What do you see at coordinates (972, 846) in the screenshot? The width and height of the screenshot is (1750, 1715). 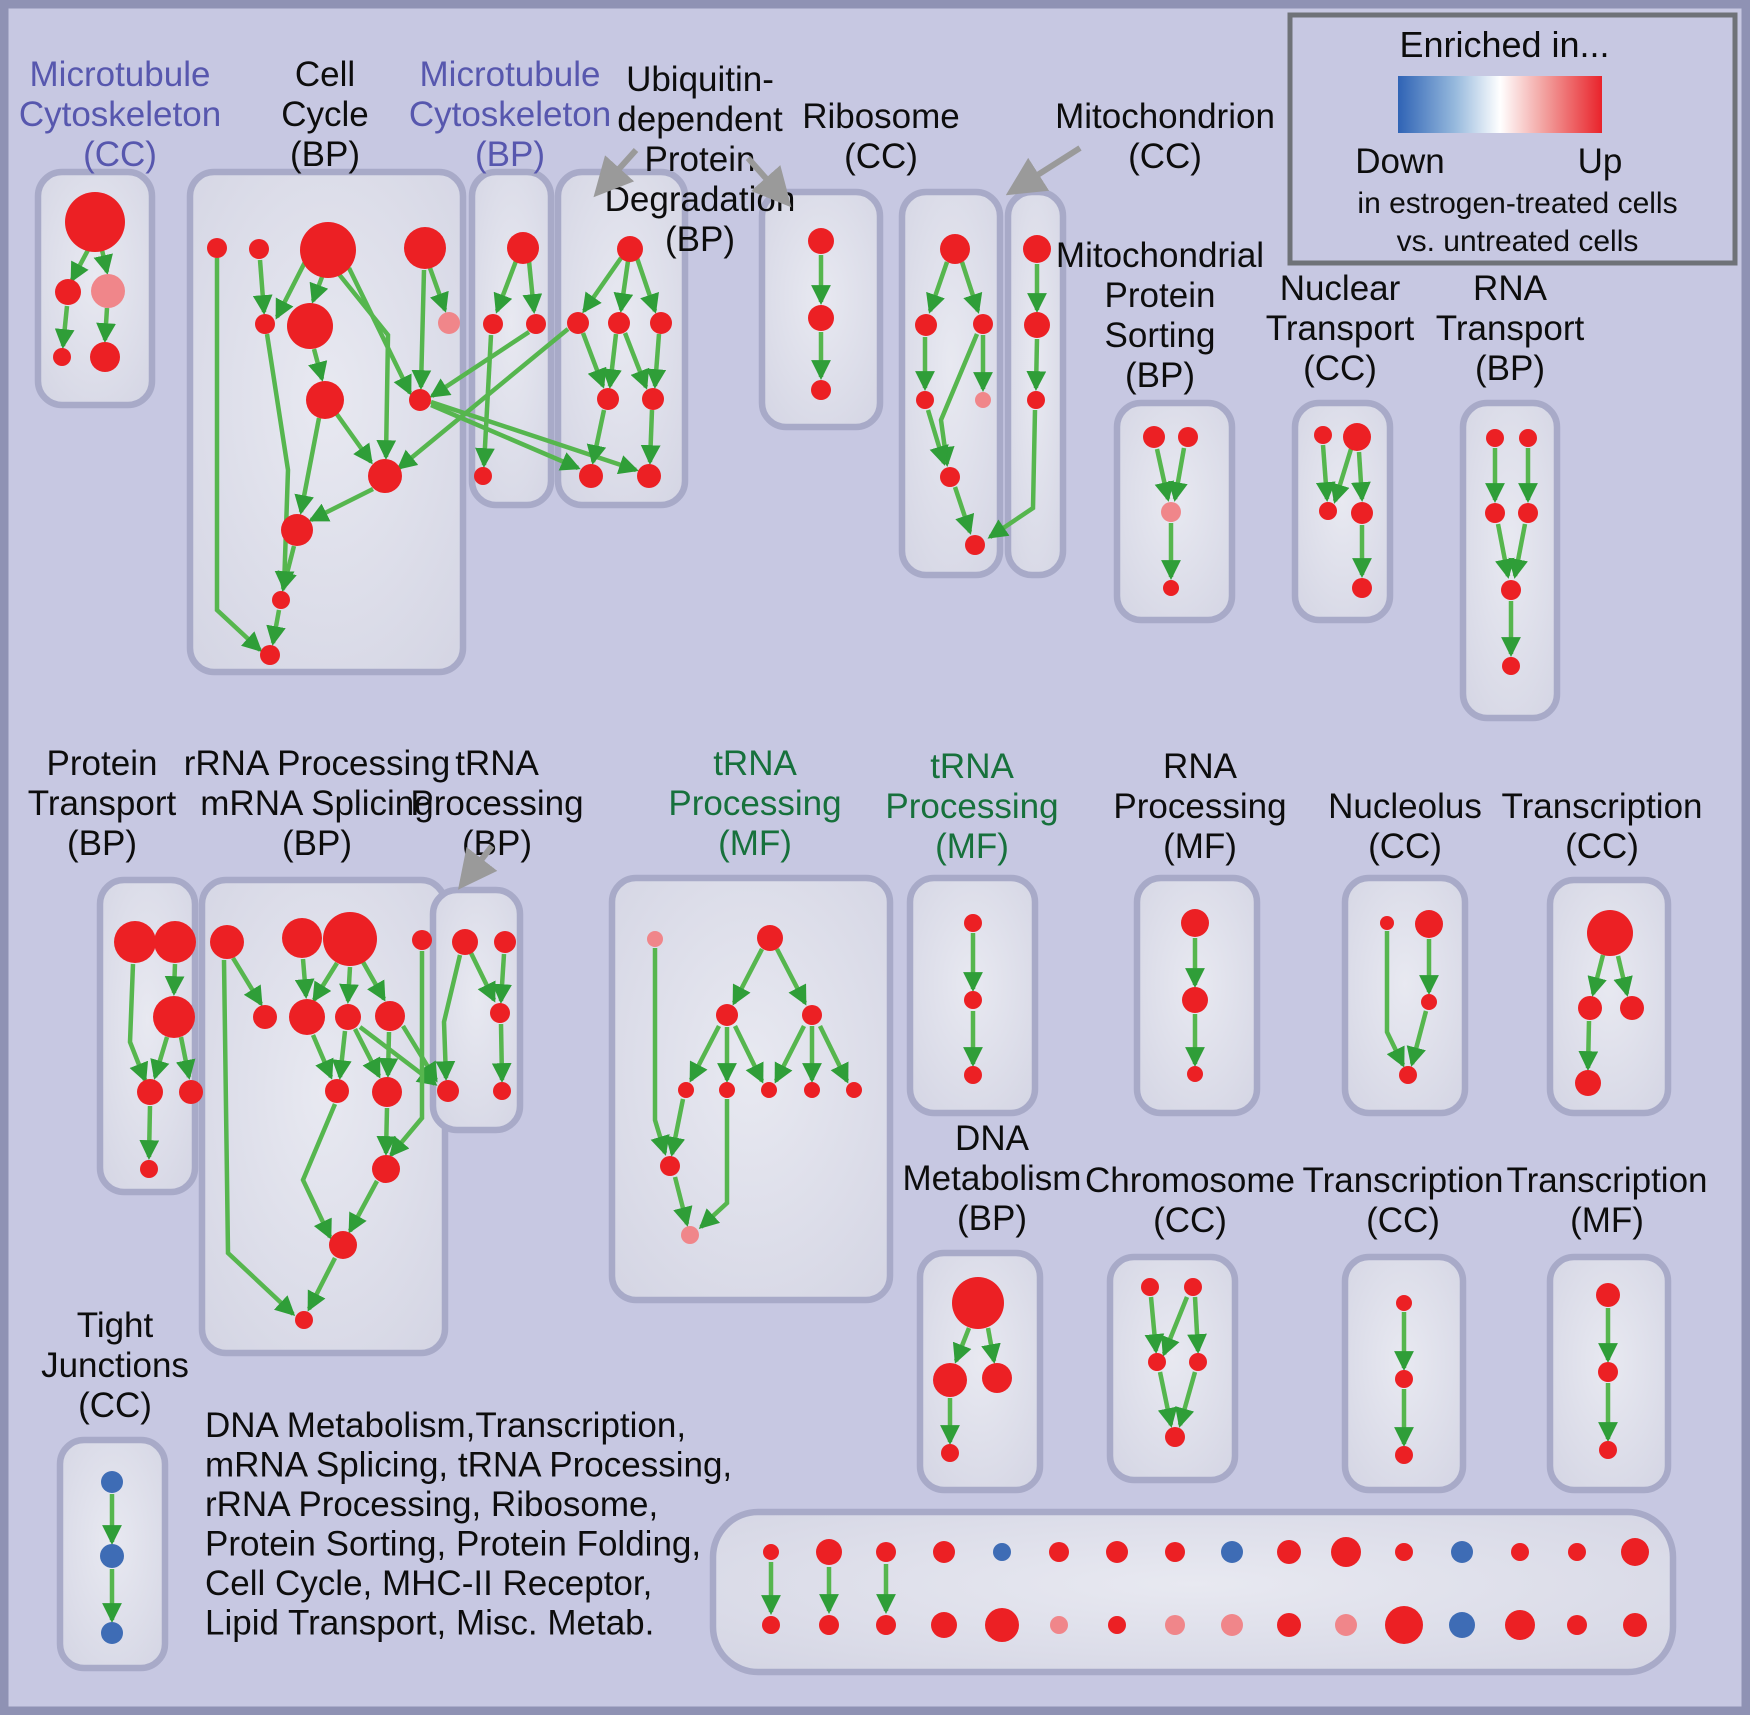 I see `cluster-label-trna-processing-mf-2: (MF)` at bounding box center [972, 846].